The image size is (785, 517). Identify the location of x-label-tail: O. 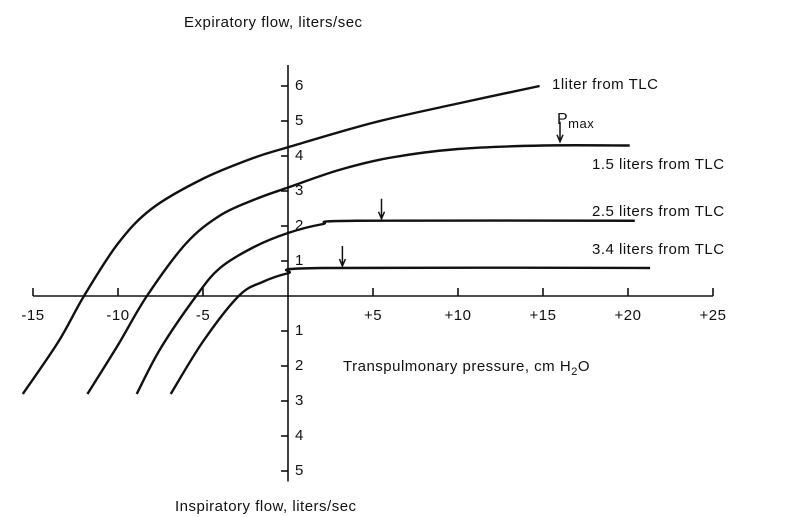
(584, 366).